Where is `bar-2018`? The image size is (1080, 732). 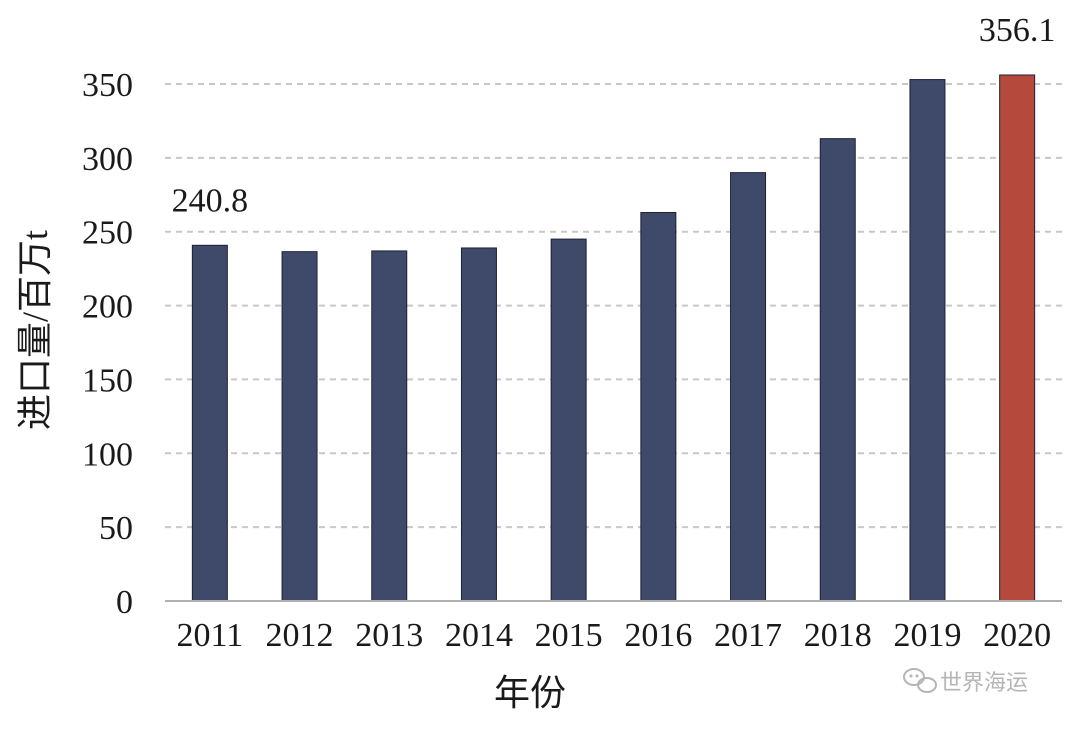
bar-2018 is located at coordinates (837, 370).